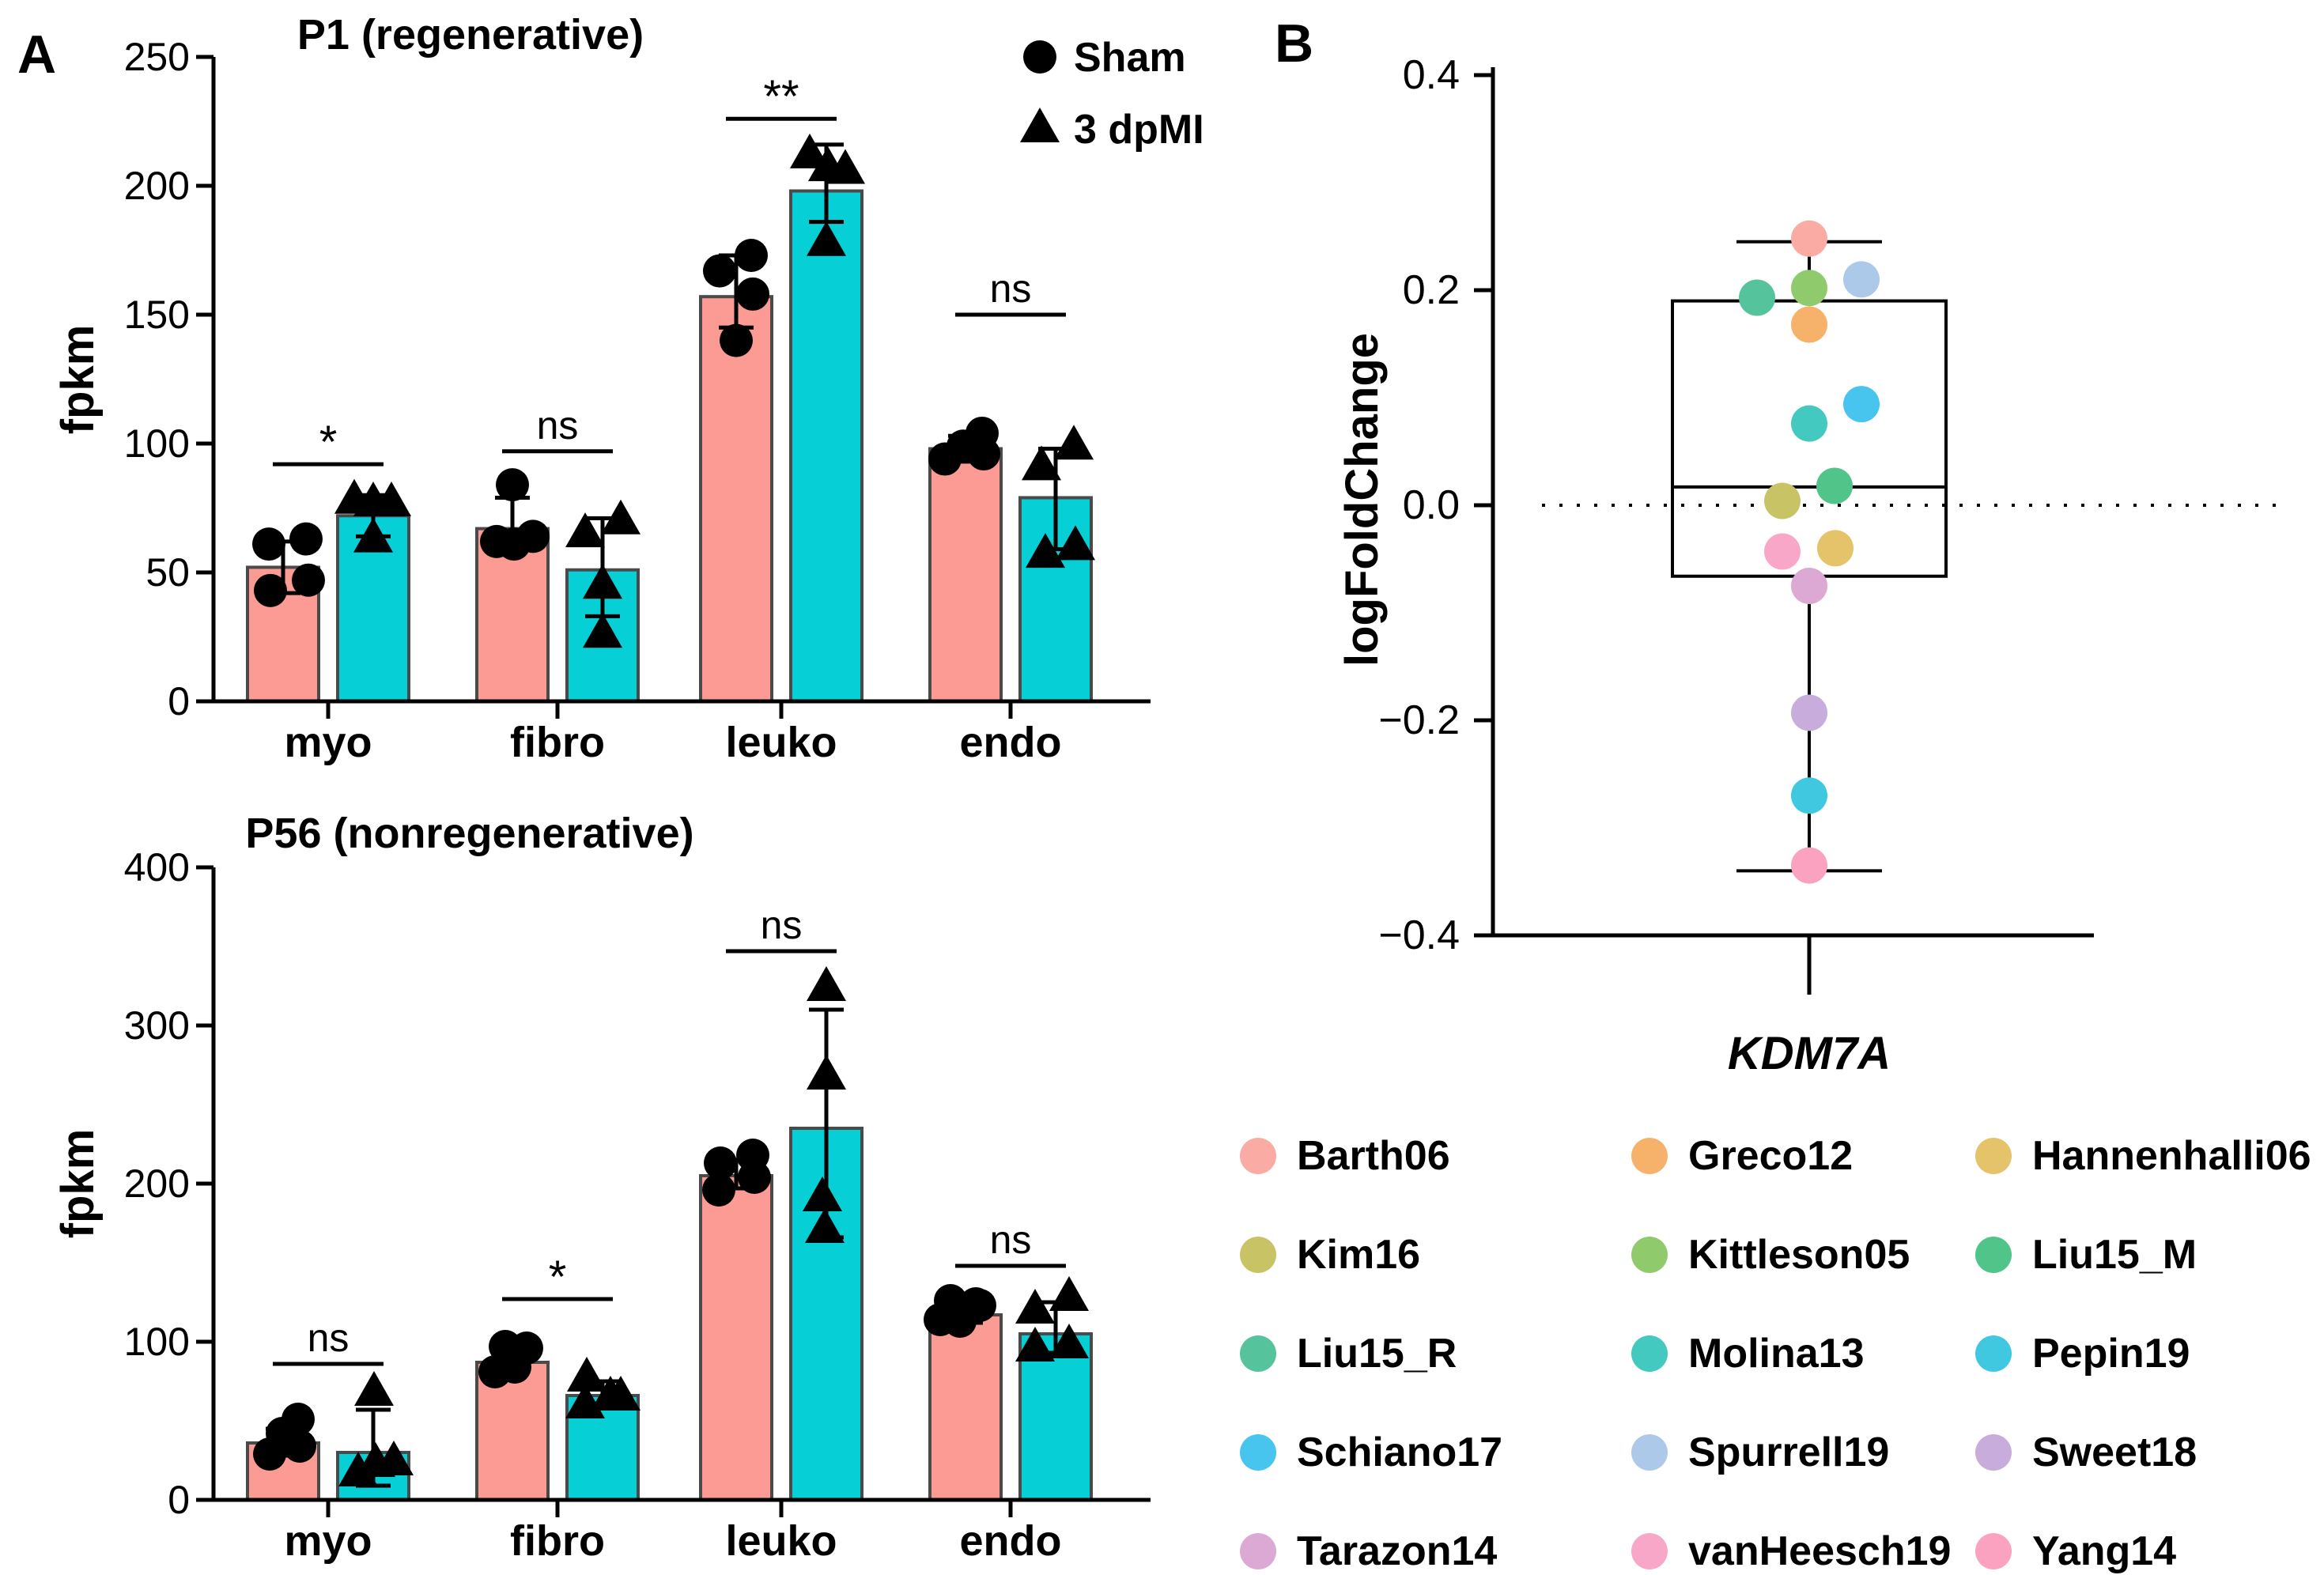 The image size is (2324, 1575). What do you see at coordinates (1820, 1551) in the screenshot?
I see `legend-study-name: vanHeesch19` at bounding box center [1820, 1551].